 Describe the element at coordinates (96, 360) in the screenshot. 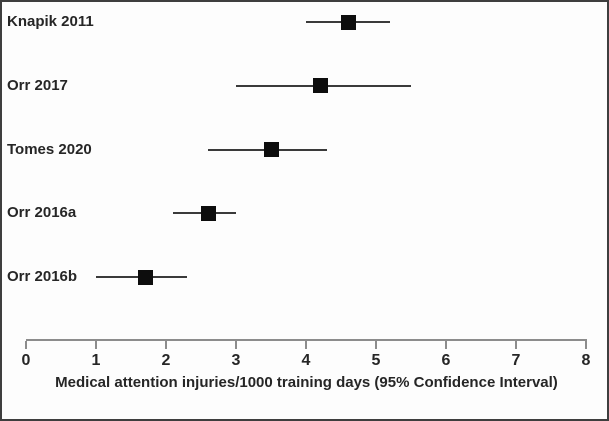

I see `x-axis-tick-label: 1` at that location.